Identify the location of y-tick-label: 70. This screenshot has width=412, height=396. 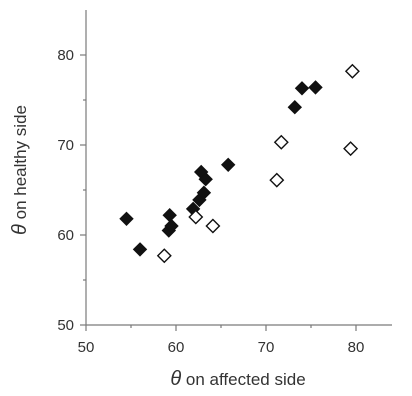
(65, 145).